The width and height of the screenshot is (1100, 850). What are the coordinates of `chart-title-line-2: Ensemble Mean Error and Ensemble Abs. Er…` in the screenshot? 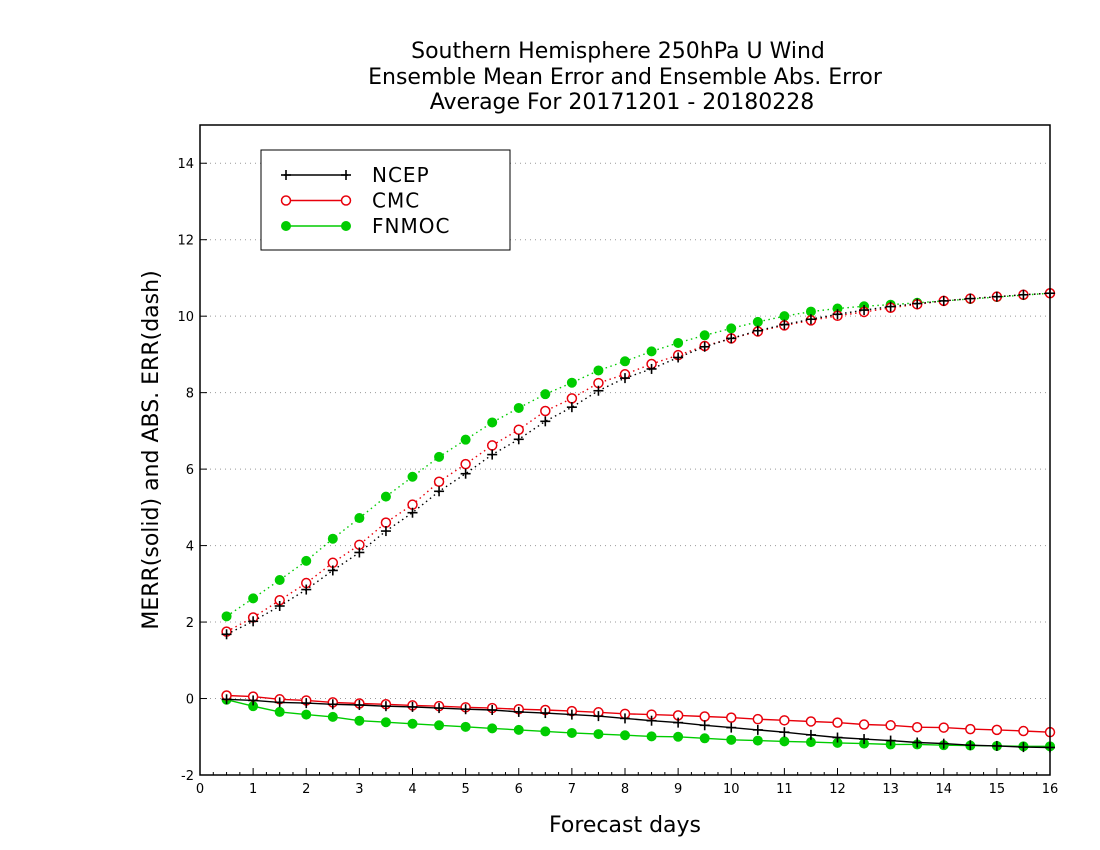 It's located at (625, 77).